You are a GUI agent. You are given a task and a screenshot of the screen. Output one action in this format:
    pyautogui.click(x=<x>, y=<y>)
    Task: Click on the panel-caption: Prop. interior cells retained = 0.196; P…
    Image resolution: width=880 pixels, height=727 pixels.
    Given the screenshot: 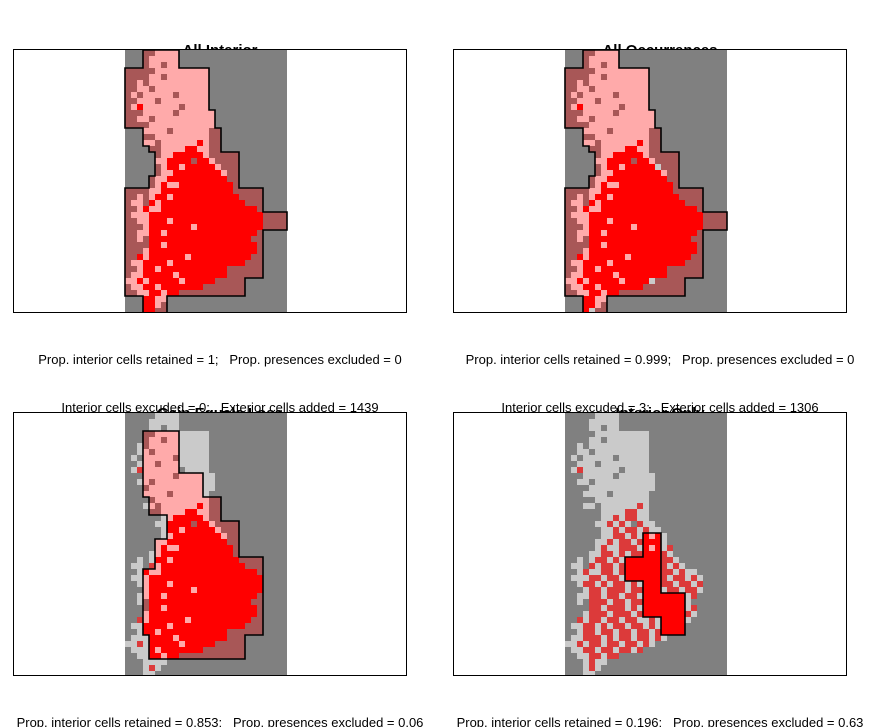 What is the action you would take?
    pyautogui.click(x=660, y=705)
    